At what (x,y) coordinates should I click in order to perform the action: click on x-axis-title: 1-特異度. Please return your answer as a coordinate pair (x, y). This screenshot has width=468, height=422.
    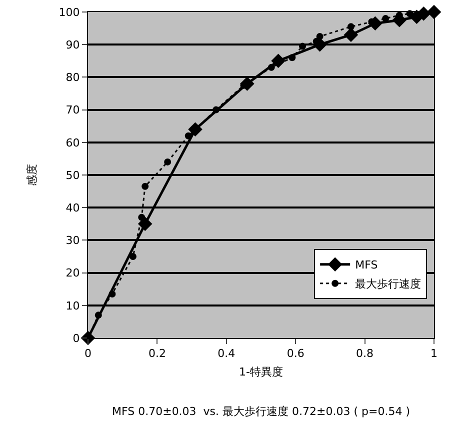
    Looking at the image, I should click on (261, 371).